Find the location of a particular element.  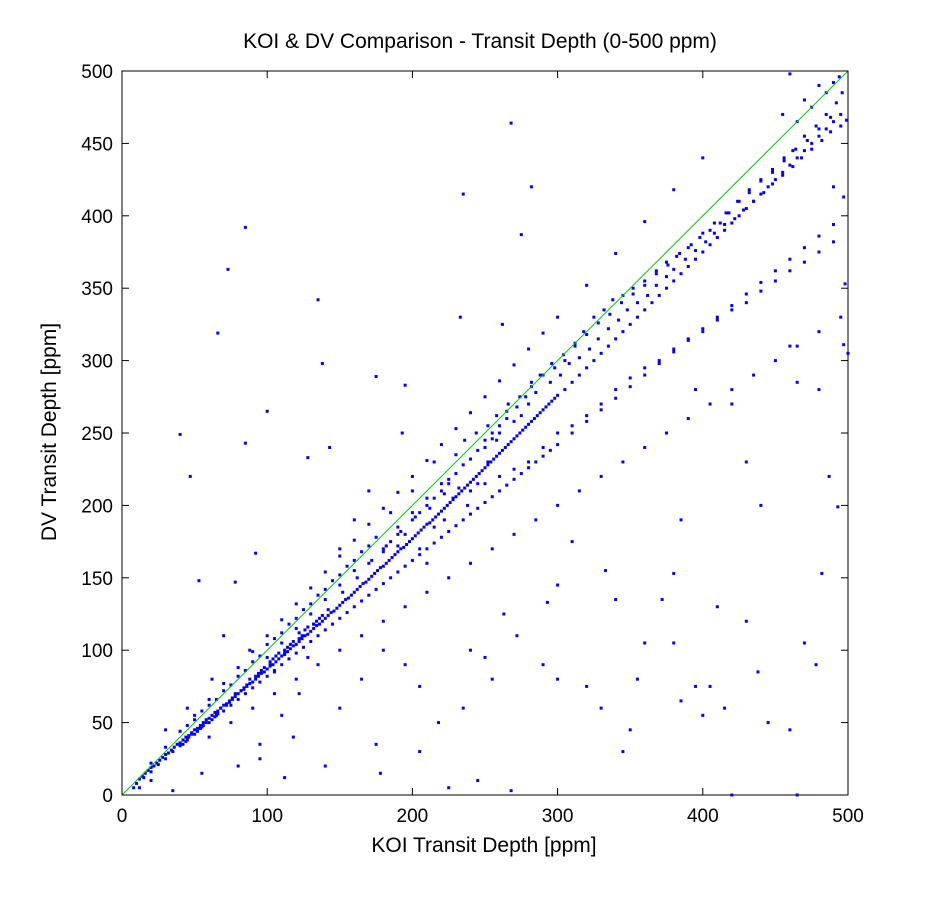

y-tick-label: 250 is located at coordinates (97, 434).